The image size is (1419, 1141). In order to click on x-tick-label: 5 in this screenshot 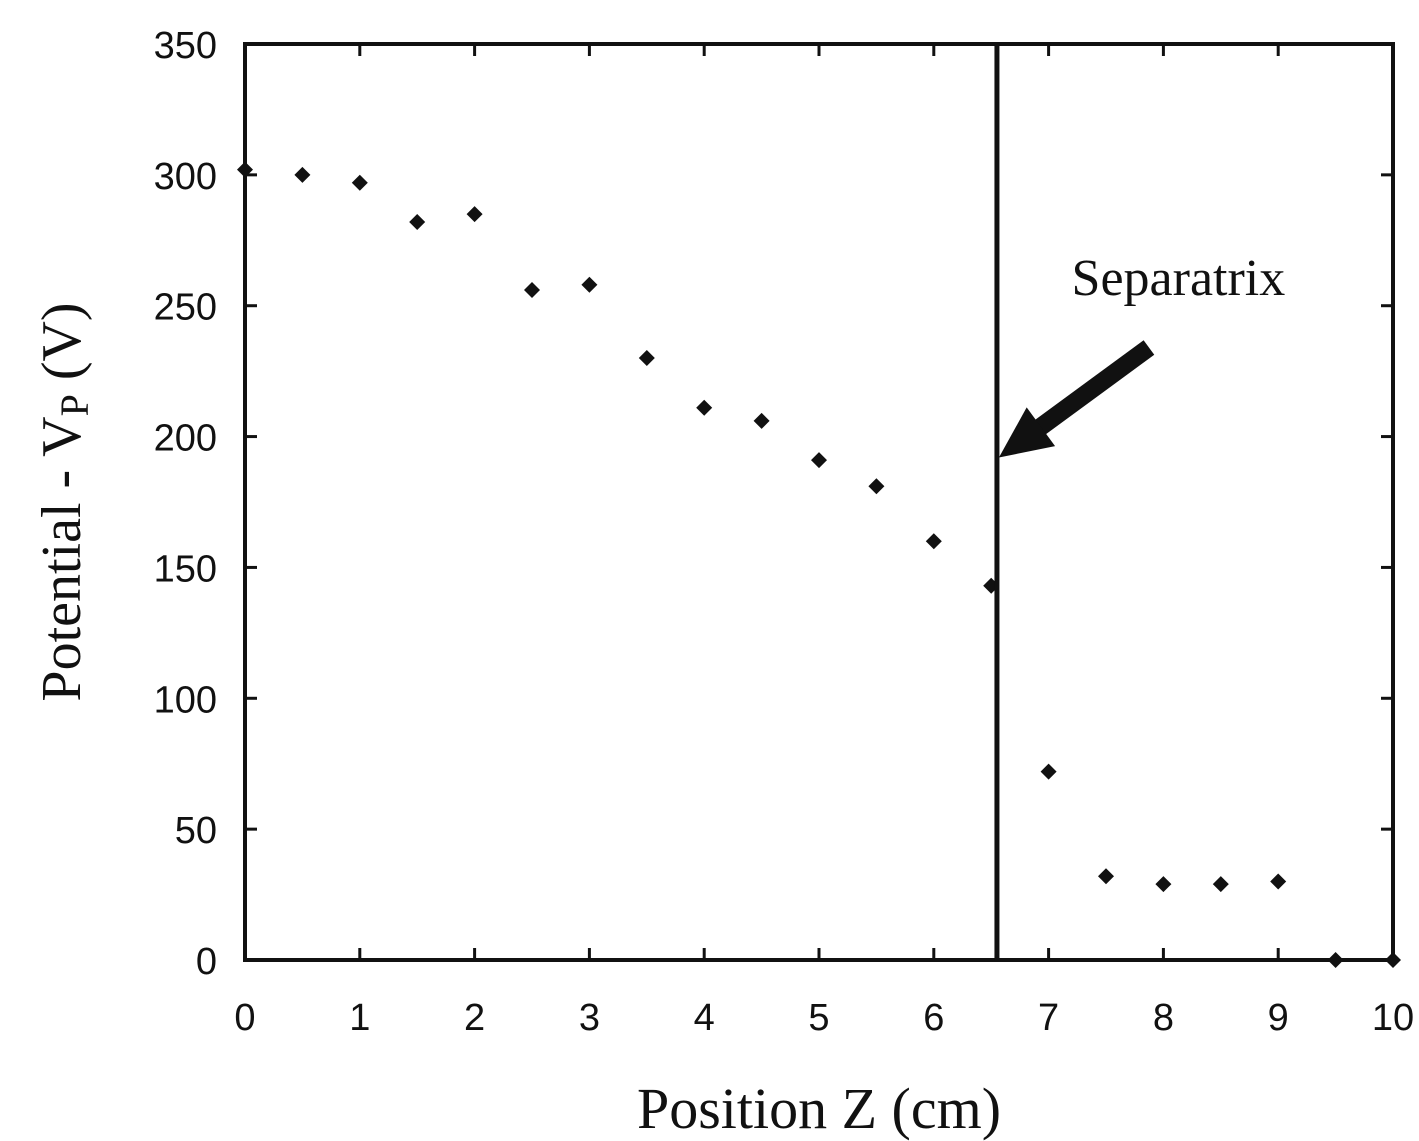, I will do `click(818, 1018)`.